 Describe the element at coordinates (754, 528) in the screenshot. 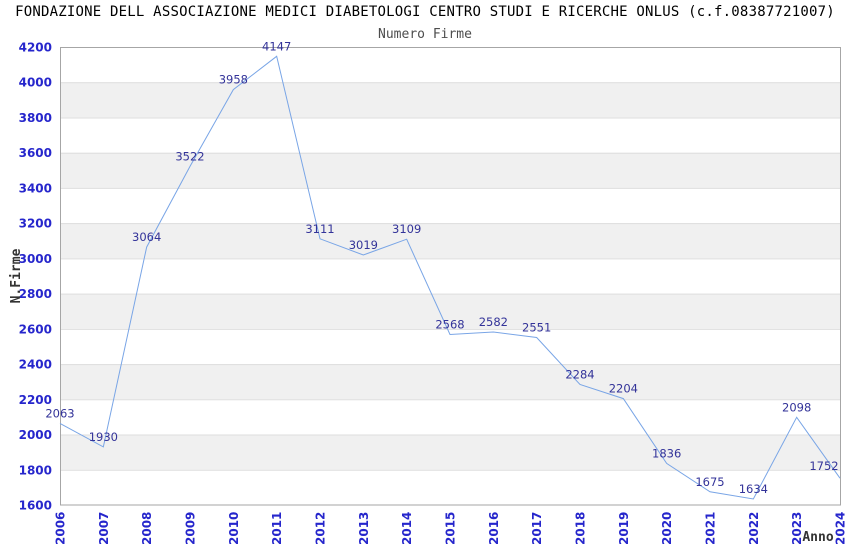

I see `x-tick-label: 2022` at that location.